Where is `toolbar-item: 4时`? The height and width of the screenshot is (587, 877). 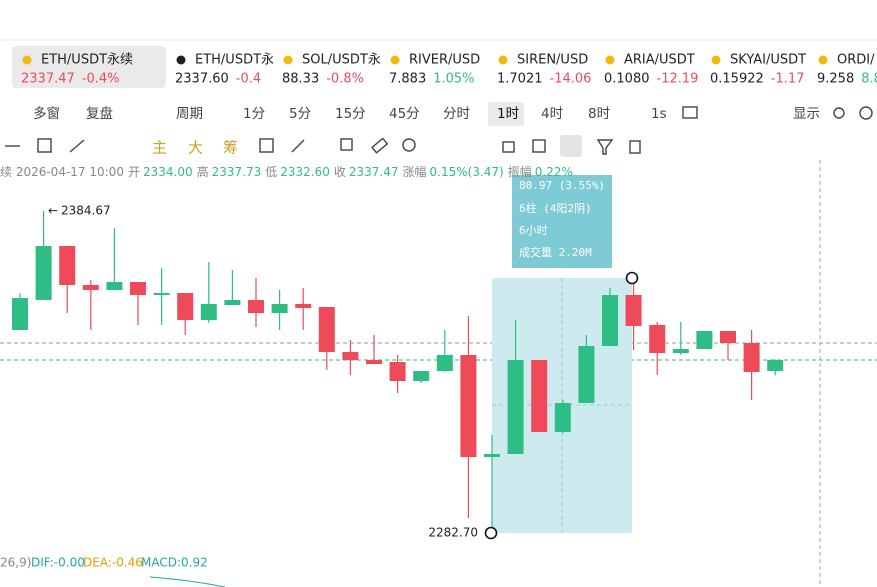 toolbar-item: 4时 is located at coordinates (552, 114).